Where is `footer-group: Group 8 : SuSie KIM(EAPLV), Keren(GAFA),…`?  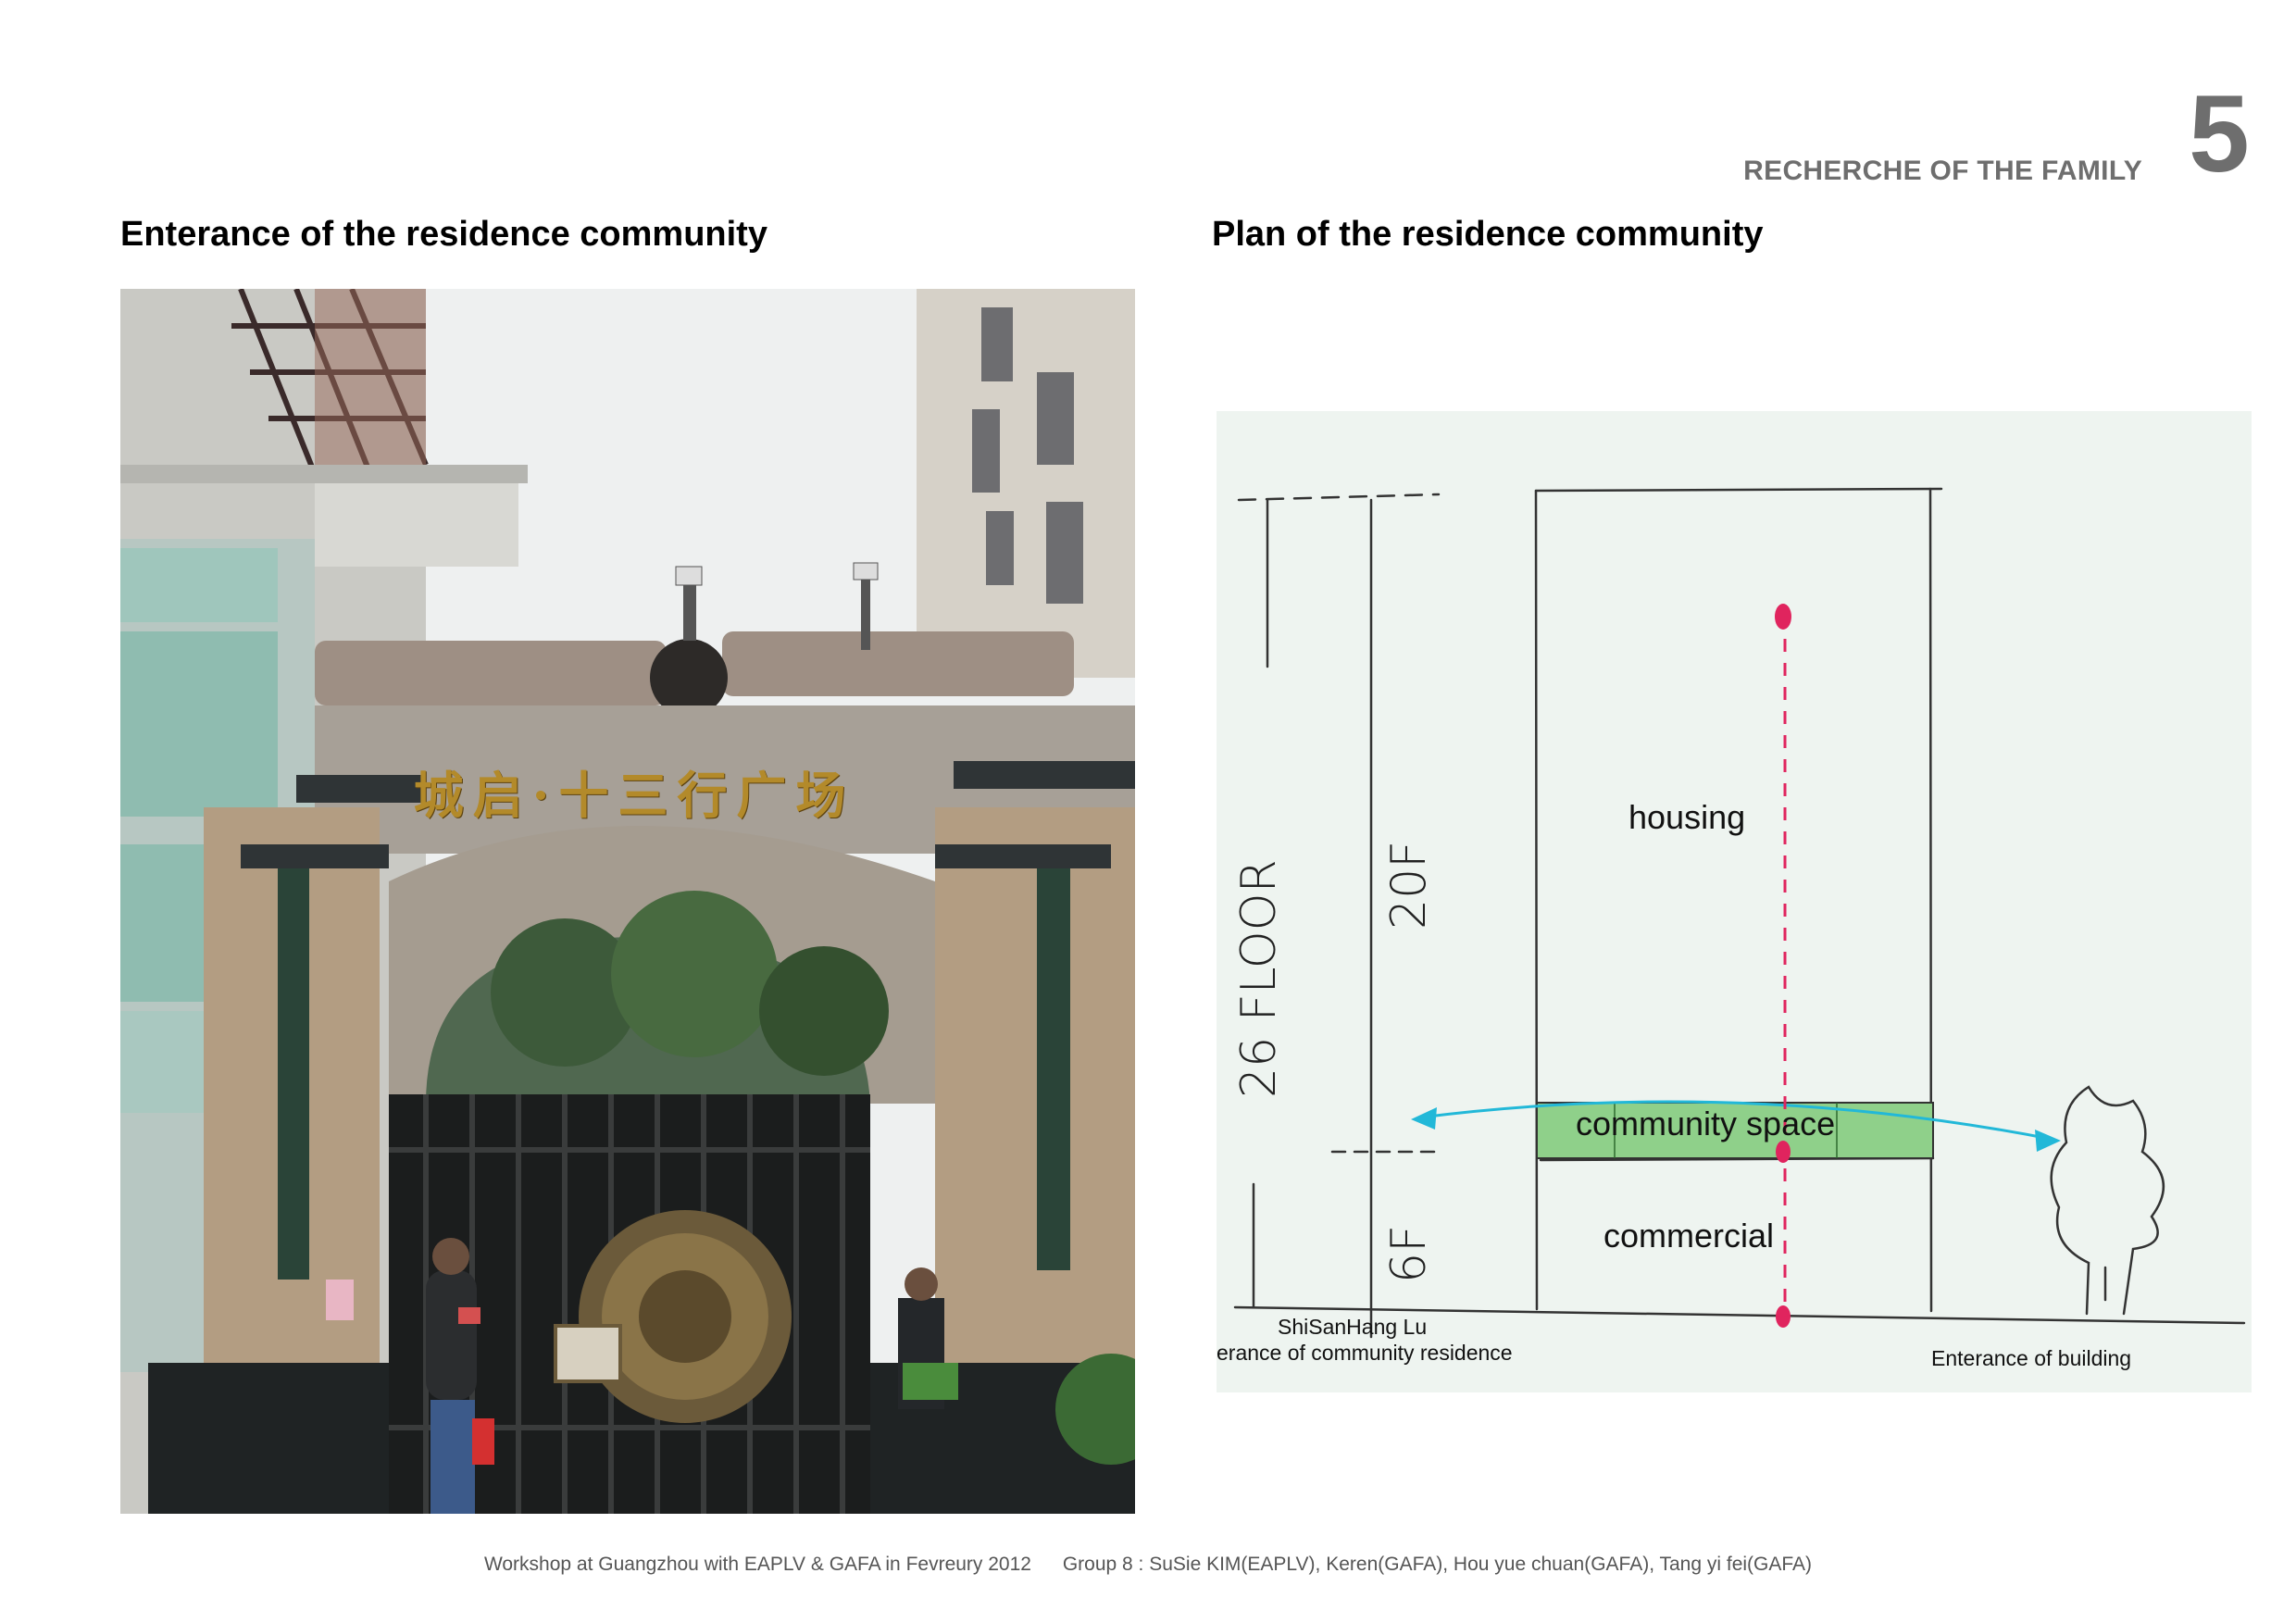
footer-group: Group 8 : SuSie KIM(EAPLV), Keren(GAFA),… is located at coordinates (1437, 1564).